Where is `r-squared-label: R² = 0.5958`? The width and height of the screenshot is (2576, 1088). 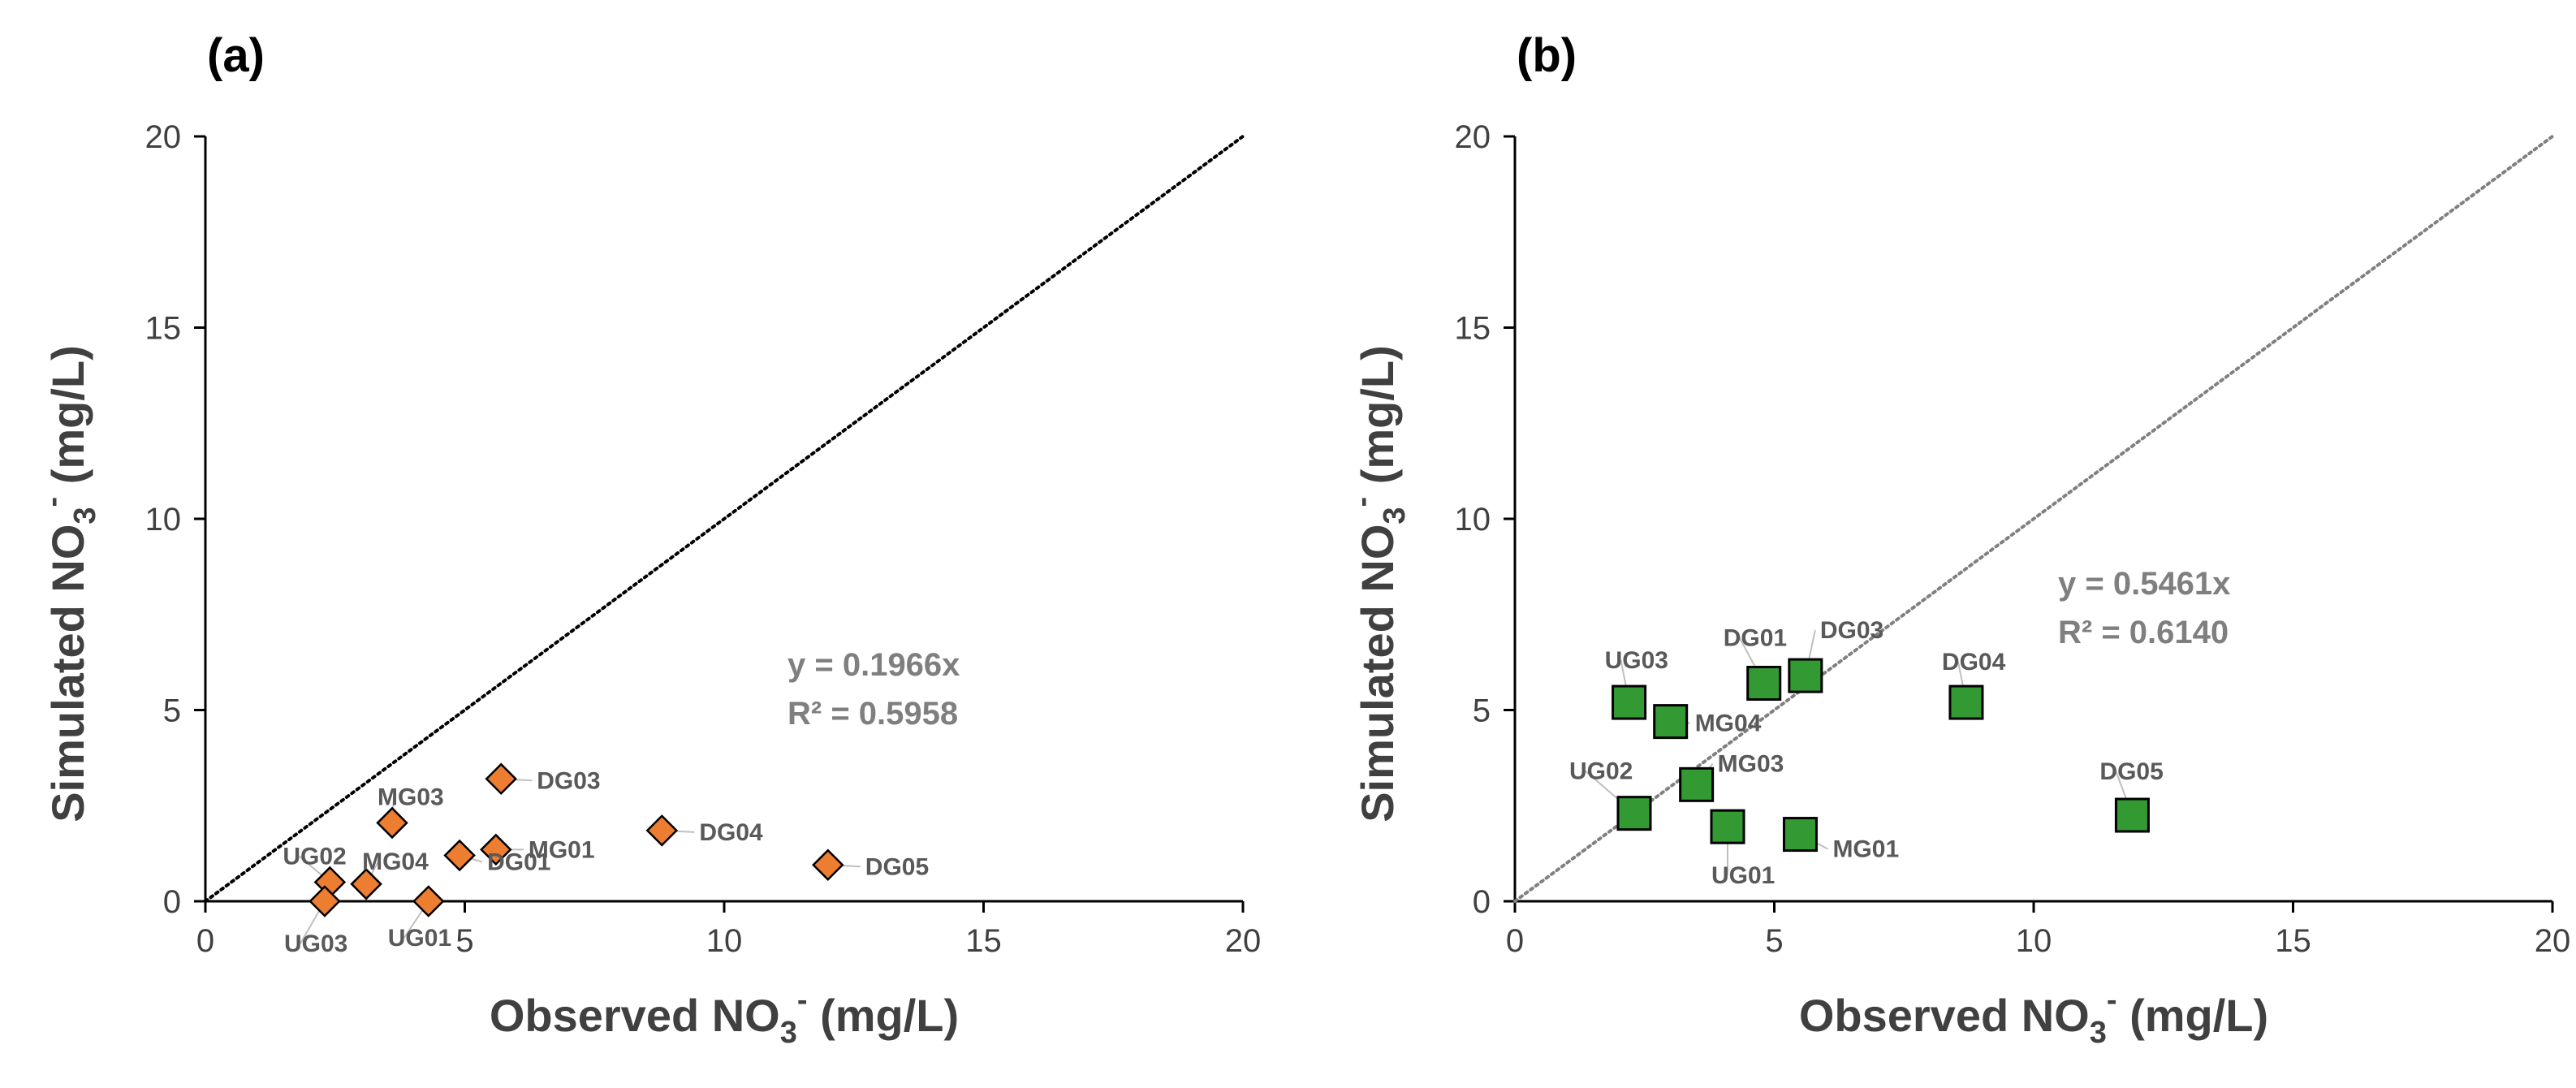 r-squared-label: R² = 0.5958 is located at coordinates (872, 714).